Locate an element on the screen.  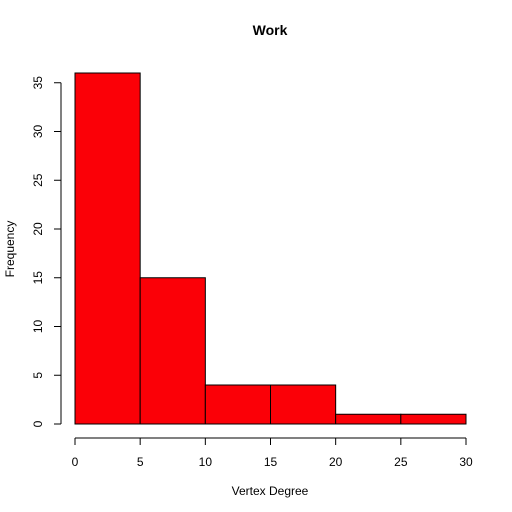
y-tick-label: 15 is located at coordinates (38, 278).